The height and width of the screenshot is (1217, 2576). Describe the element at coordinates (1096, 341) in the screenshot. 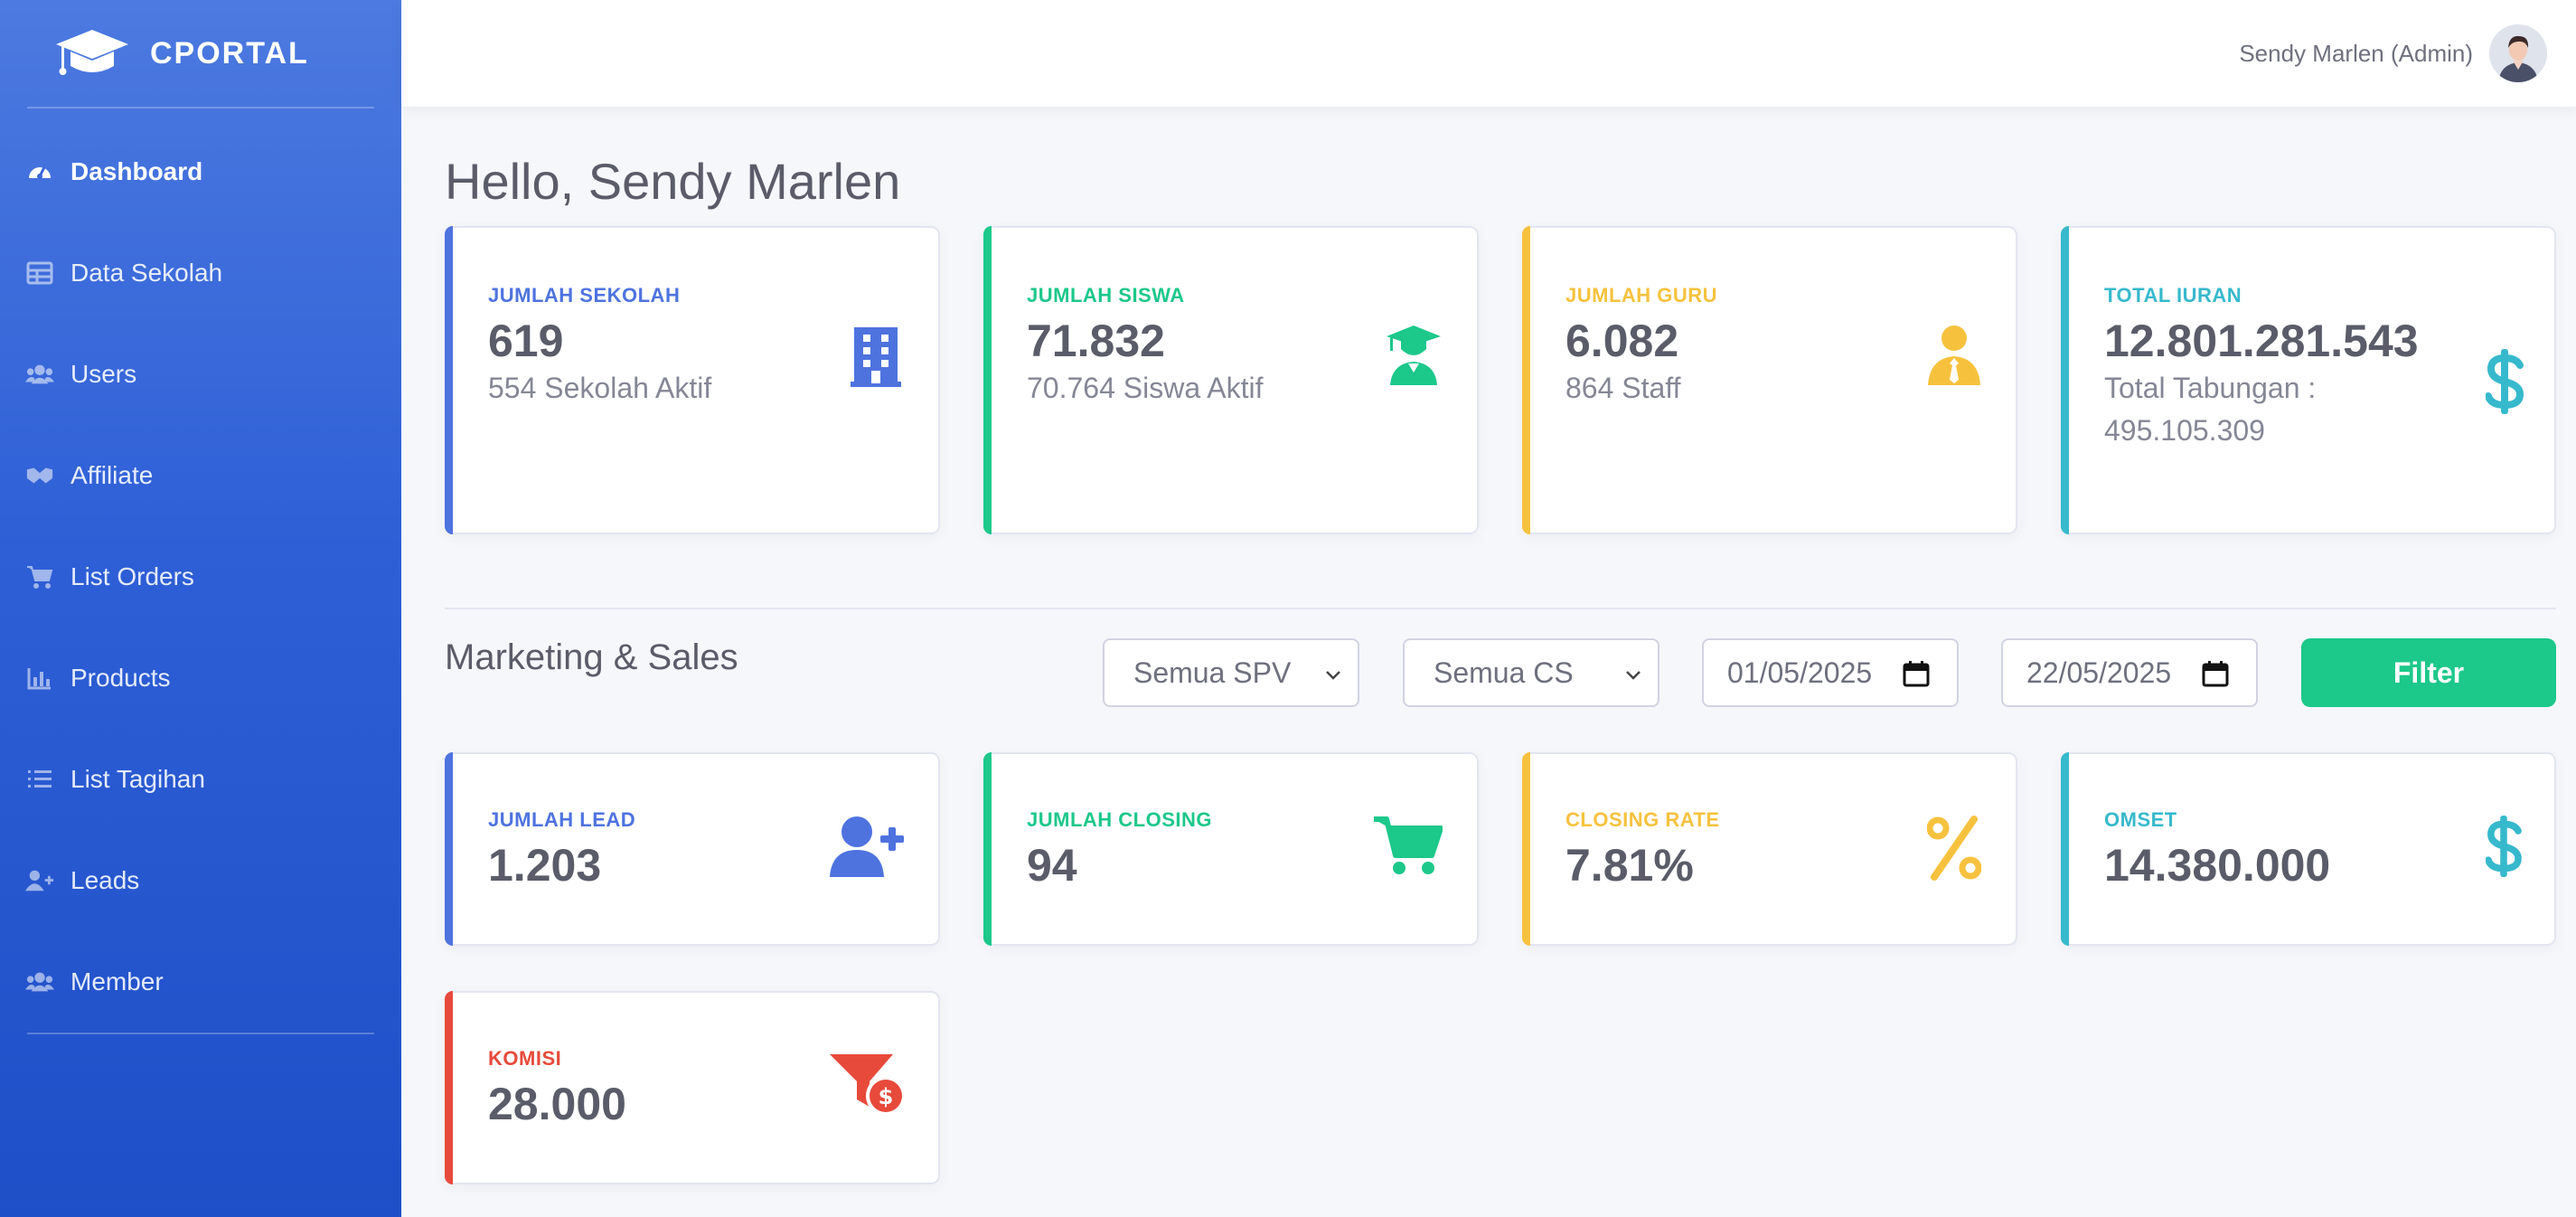

I see `card-value: 71.832` at that location.